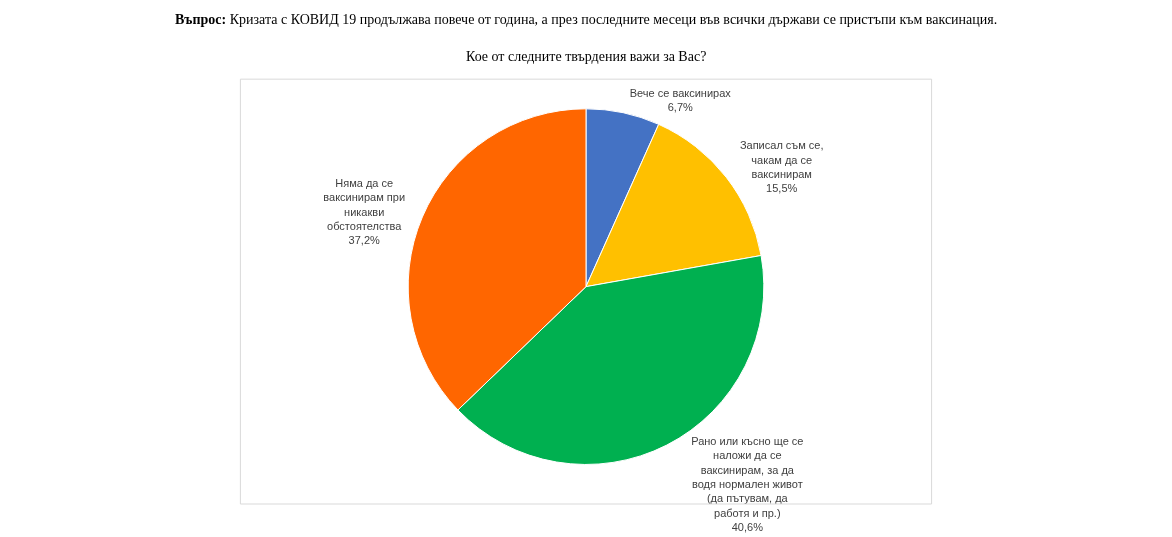 The height and width of the screenshot is (537, 1172). Describe the element at coordinates (586, 56) in the screenshot. I see `chart-subtitle: Кое от следните твърдения важи за Вас?` at that location.